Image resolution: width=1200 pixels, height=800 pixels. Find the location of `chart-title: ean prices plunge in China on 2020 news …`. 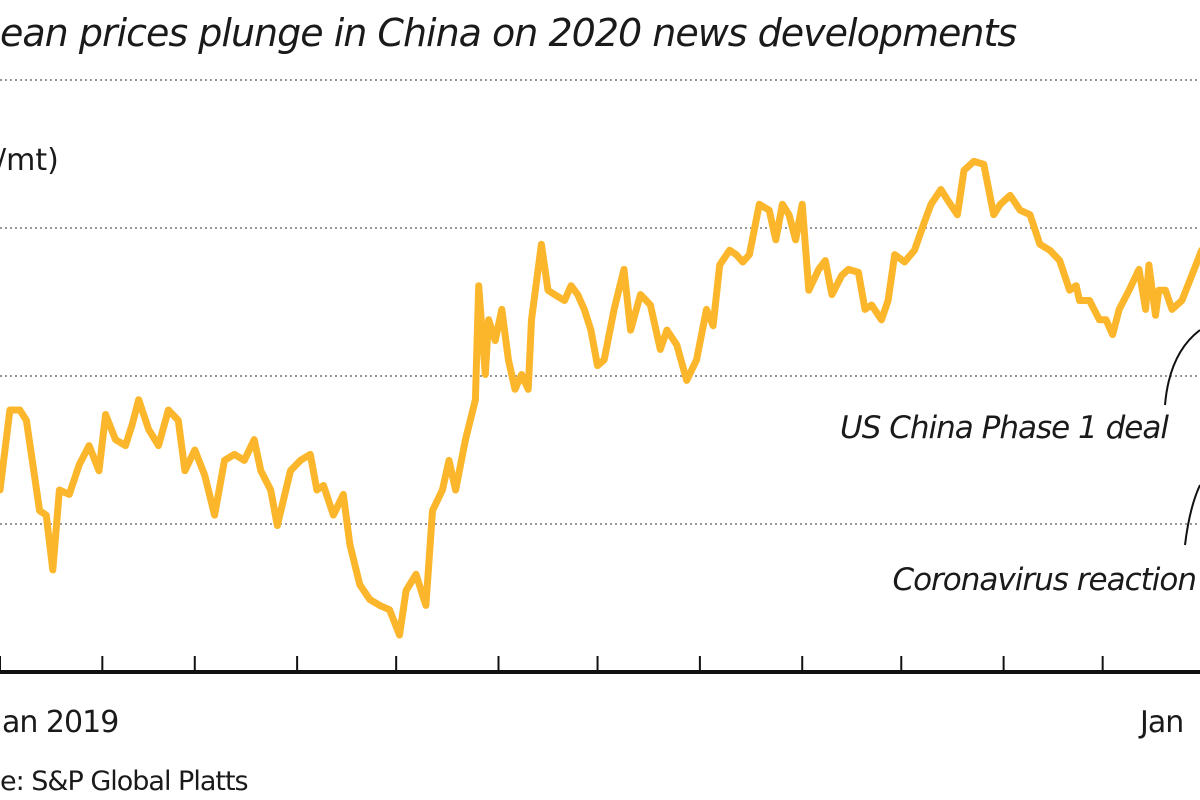

chart-title: ean prices plunge in China on 2020 news … is located at coordinates (508, 33).